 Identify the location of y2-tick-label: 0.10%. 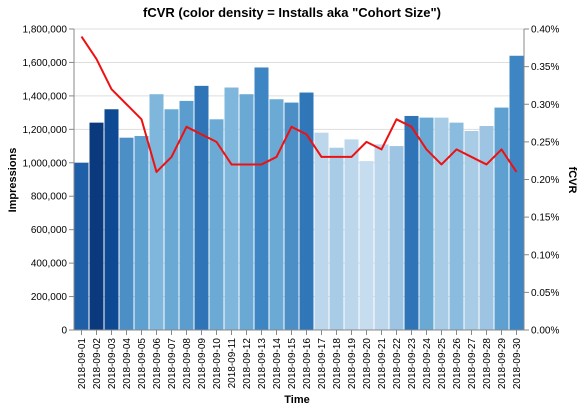
(545, 255).